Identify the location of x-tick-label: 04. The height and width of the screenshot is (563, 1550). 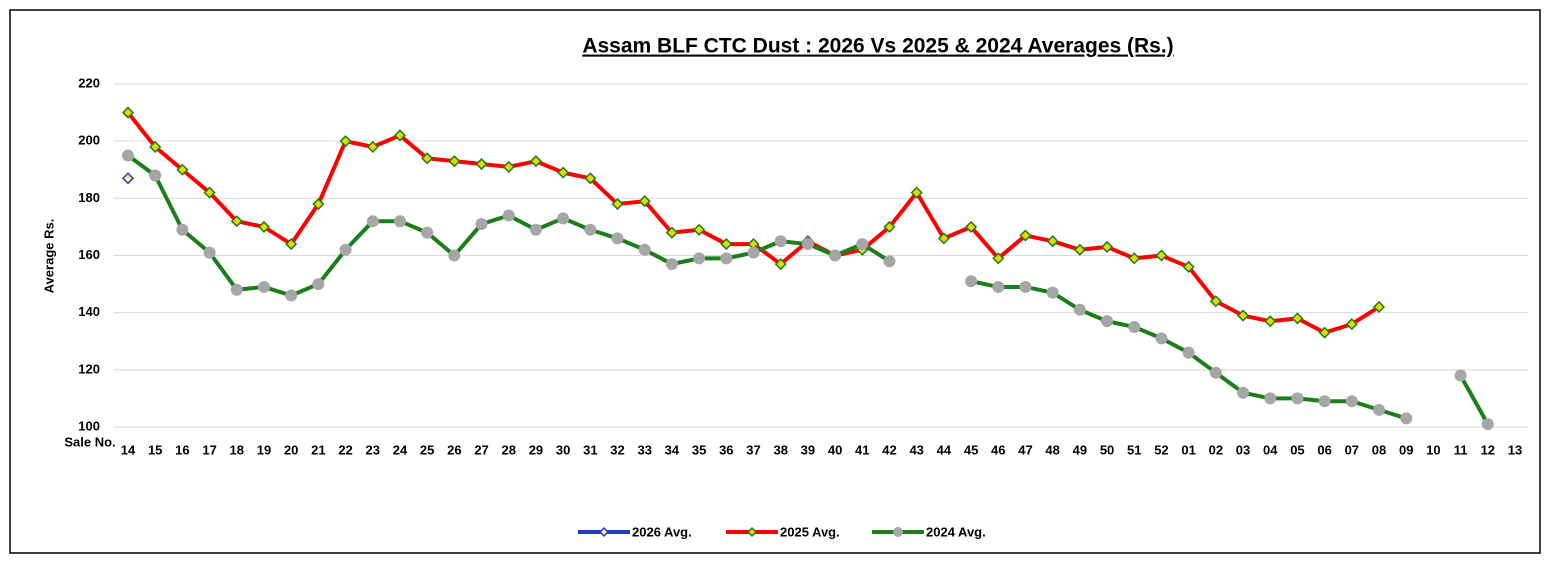
(1270, 449).